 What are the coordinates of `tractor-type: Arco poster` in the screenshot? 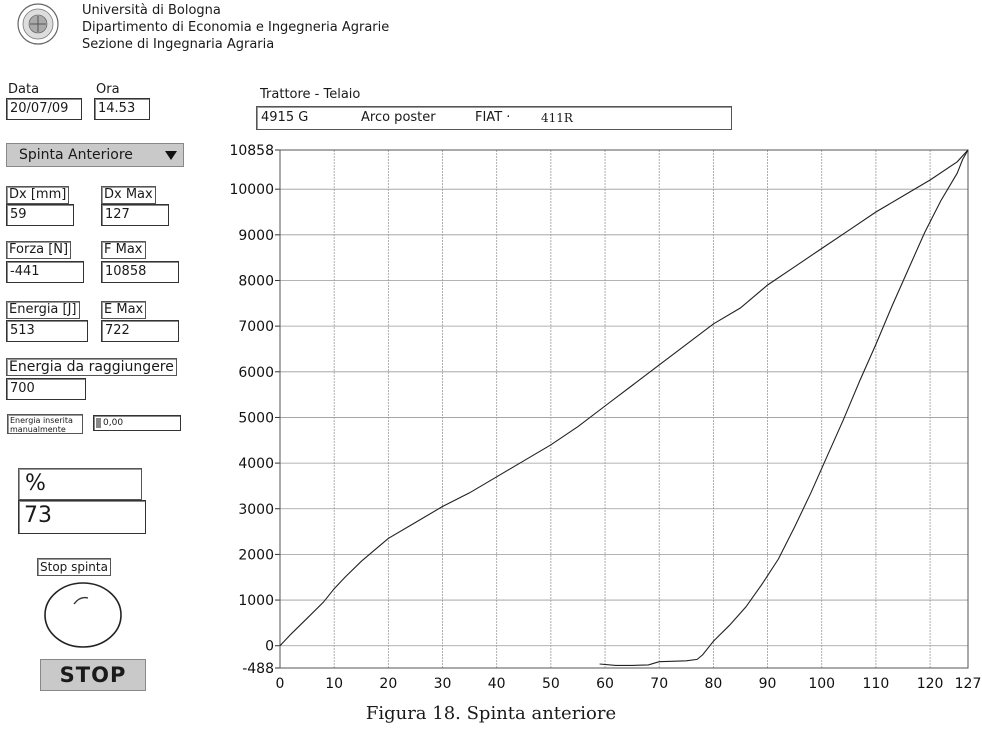 It's located at (398, 117).